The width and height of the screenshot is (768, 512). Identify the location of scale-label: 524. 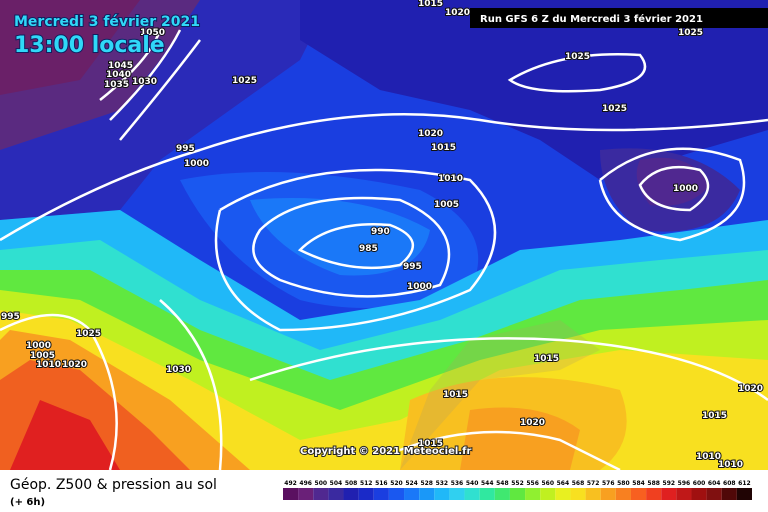
(411, 483).